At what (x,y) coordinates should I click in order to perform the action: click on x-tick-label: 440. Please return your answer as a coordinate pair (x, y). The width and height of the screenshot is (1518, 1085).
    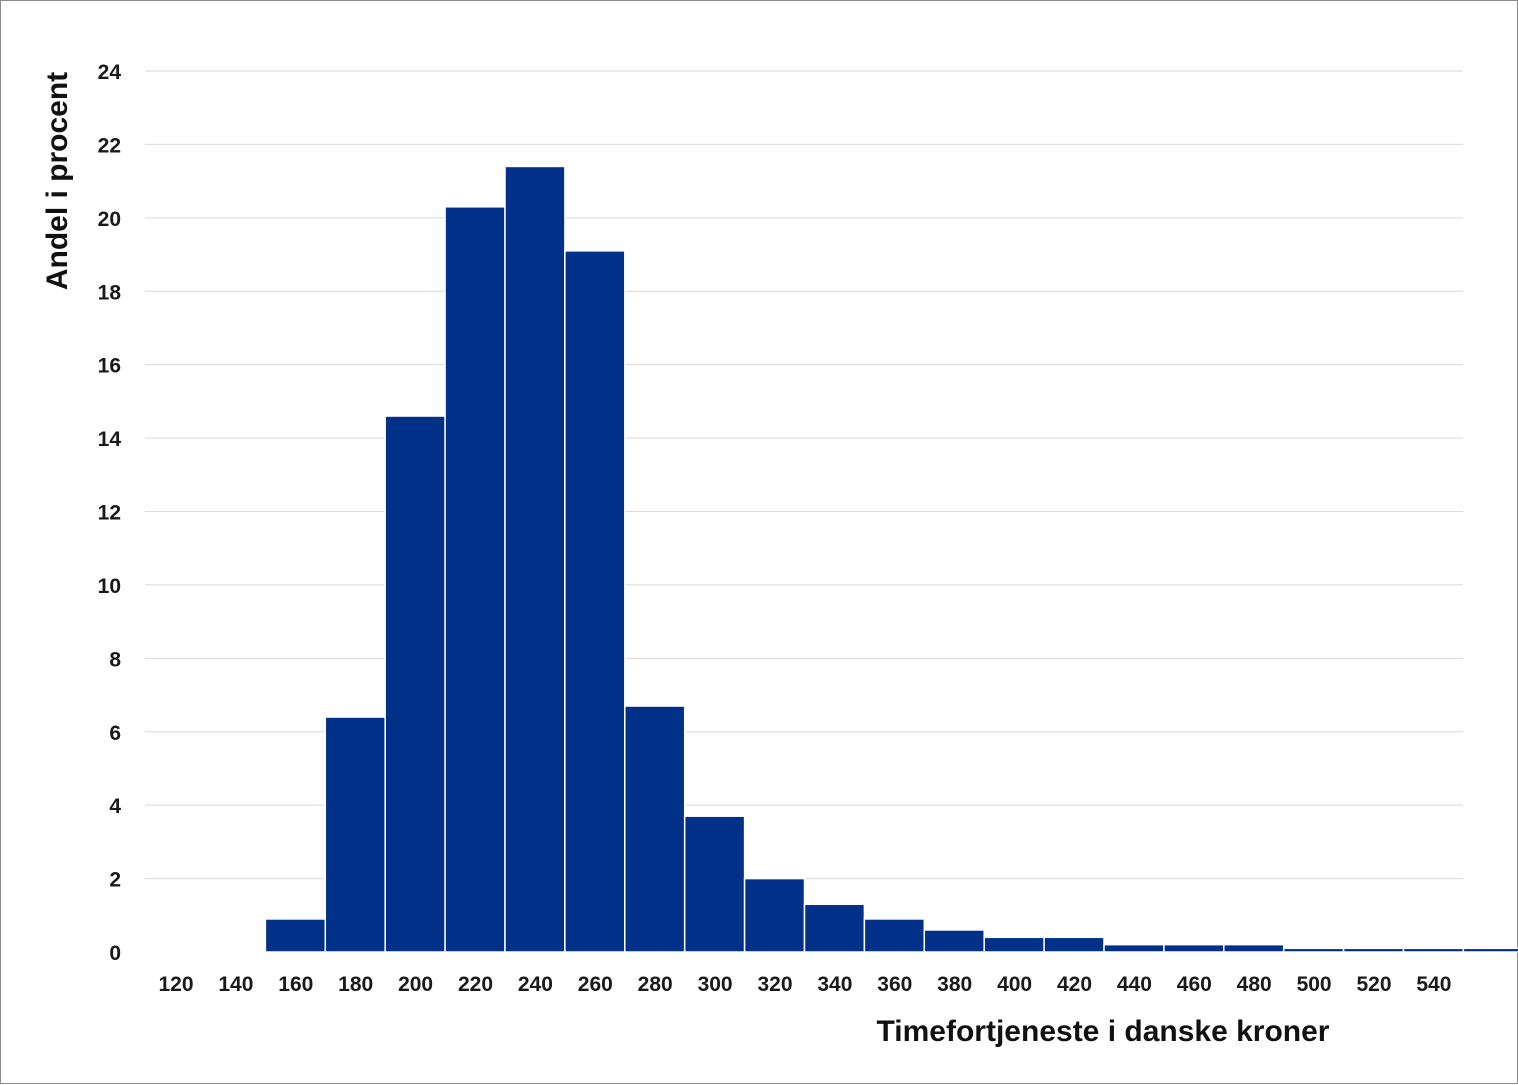
    Looking at the image, I should click on (1134, 984).